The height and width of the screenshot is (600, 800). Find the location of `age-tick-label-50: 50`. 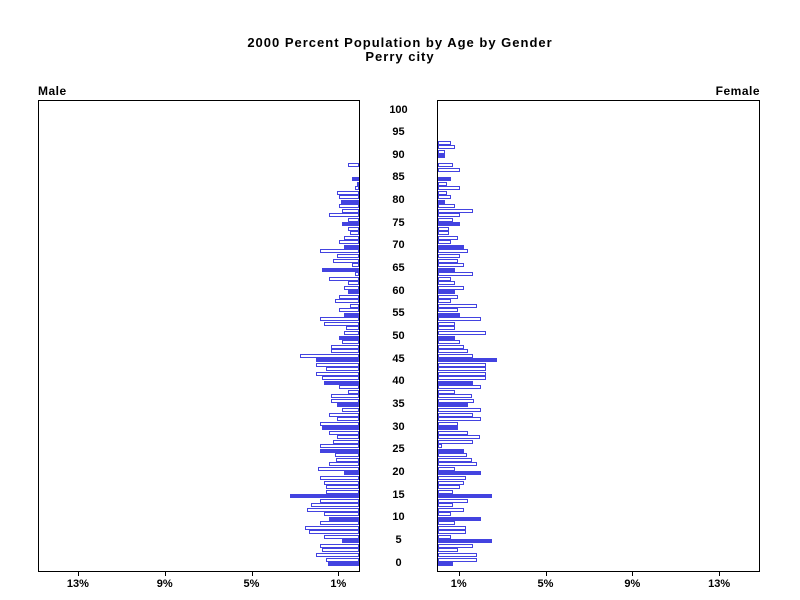

age-tick-label-50: 50 is located at coordinates (398, 336).